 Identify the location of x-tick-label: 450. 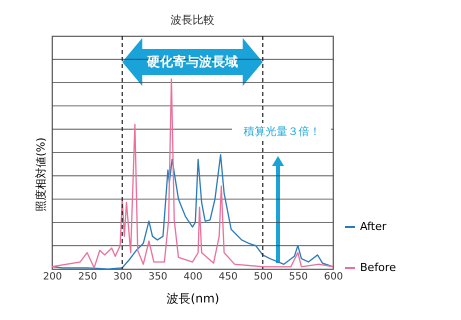
(228, 277).